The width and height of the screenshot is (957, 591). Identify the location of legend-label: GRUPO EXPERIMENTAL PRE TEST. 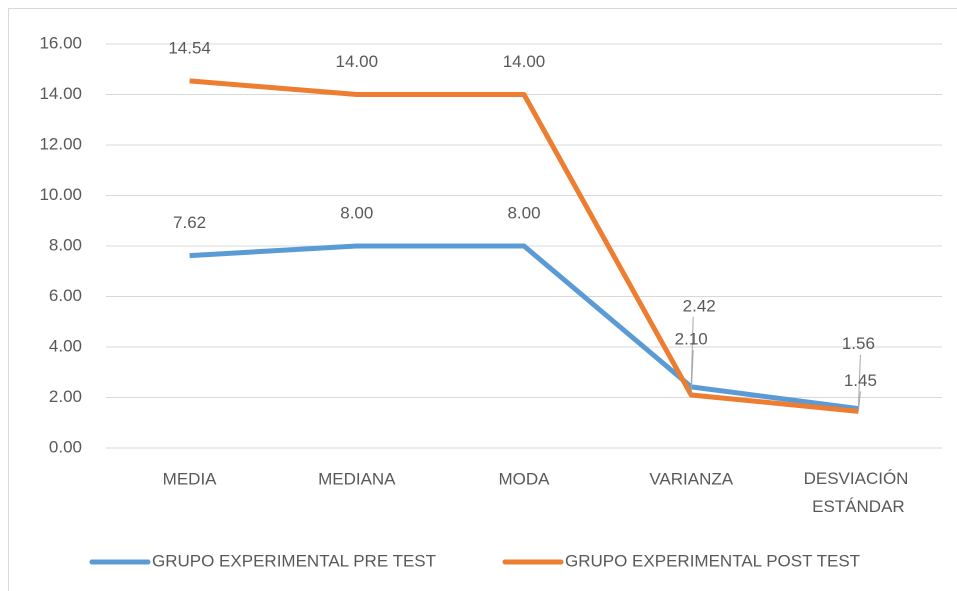
(294, 560).